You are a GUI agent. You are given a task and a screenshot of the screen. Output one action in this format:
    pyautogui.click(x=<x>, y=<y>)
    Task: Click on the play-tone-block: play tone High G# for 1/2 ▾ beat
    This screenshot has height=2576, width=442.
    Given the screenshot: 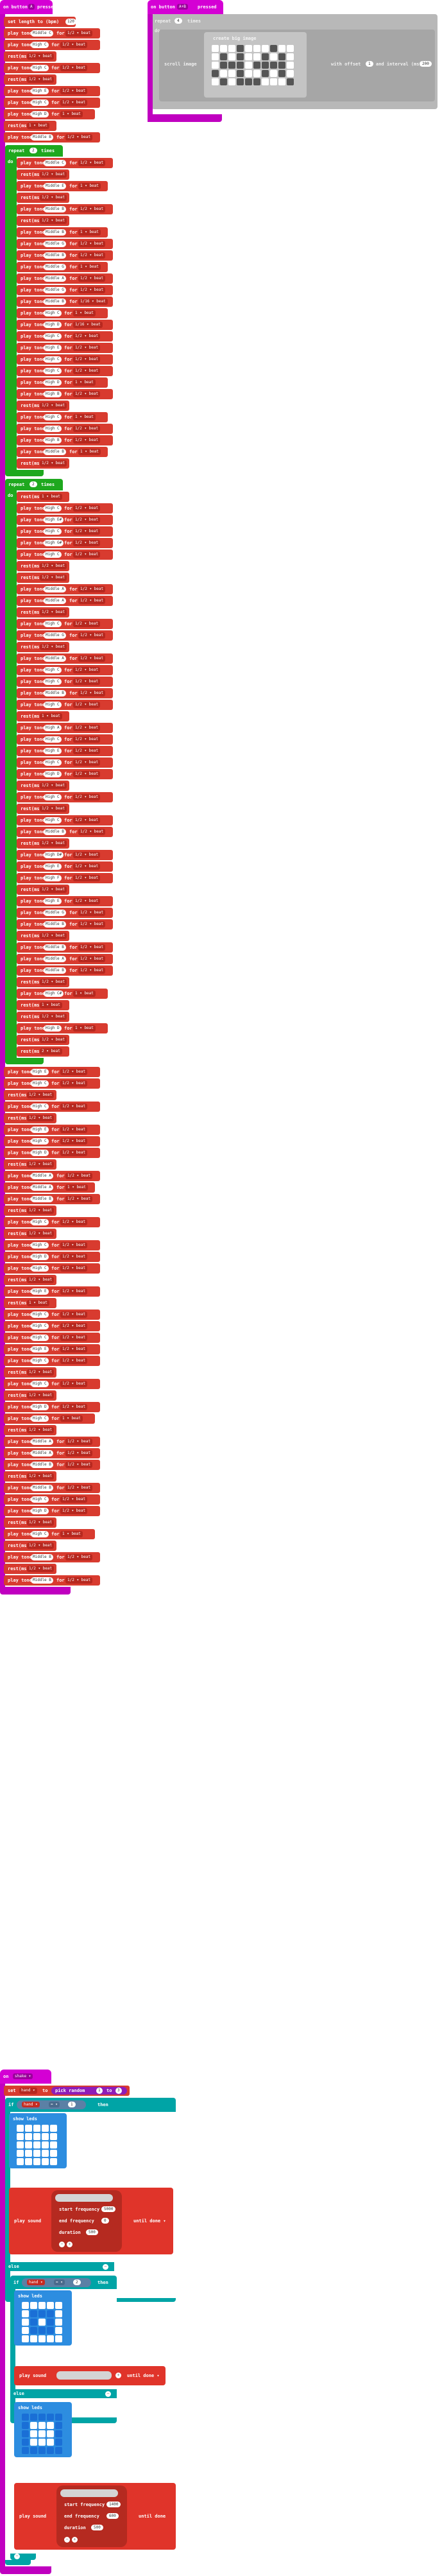 What is the action you would take?
    pyautogui.click(x=65, y=543)
    